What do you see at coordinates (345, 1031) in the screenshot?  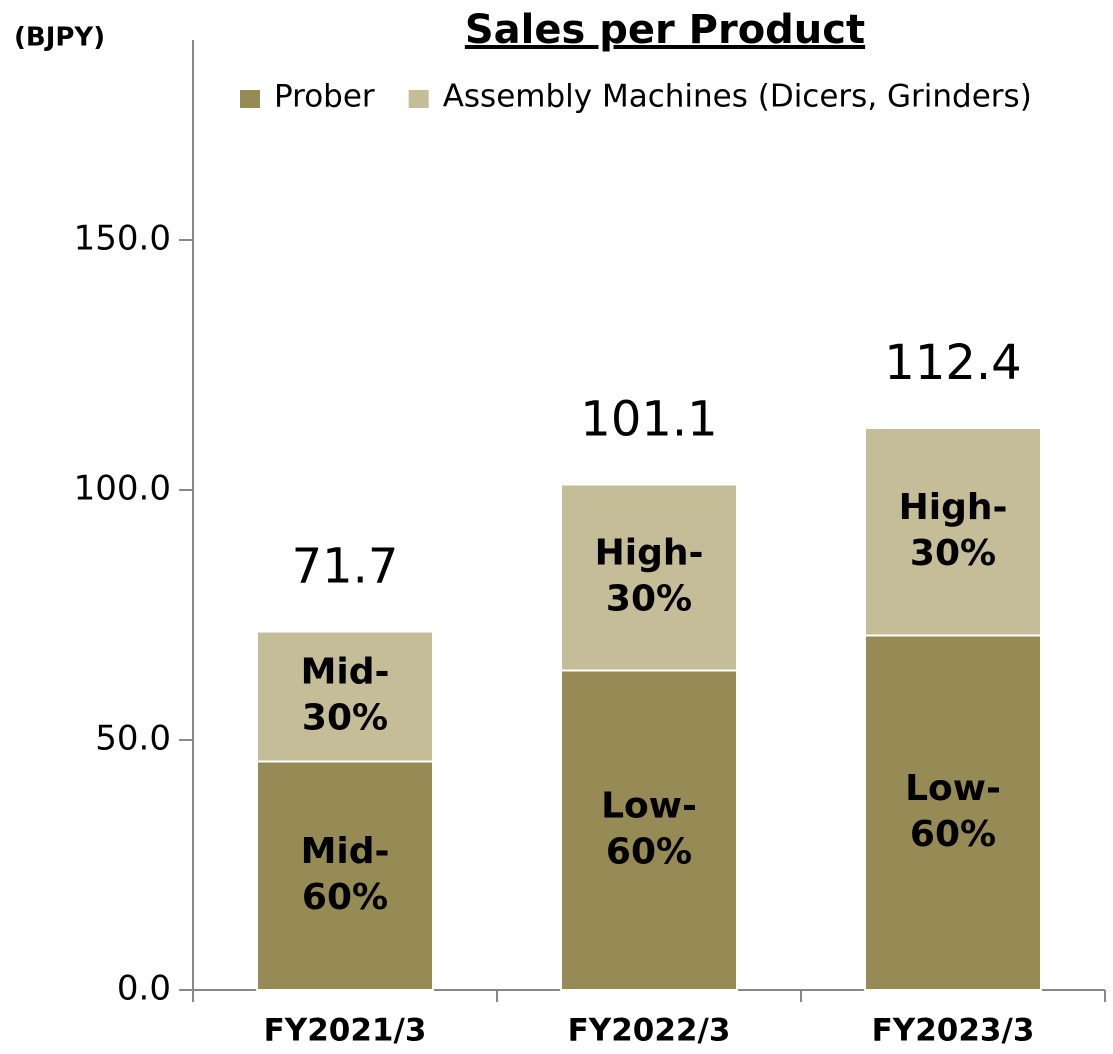 I see `x-tick-label: FY2021/3` at bounding box center [345, 1031].